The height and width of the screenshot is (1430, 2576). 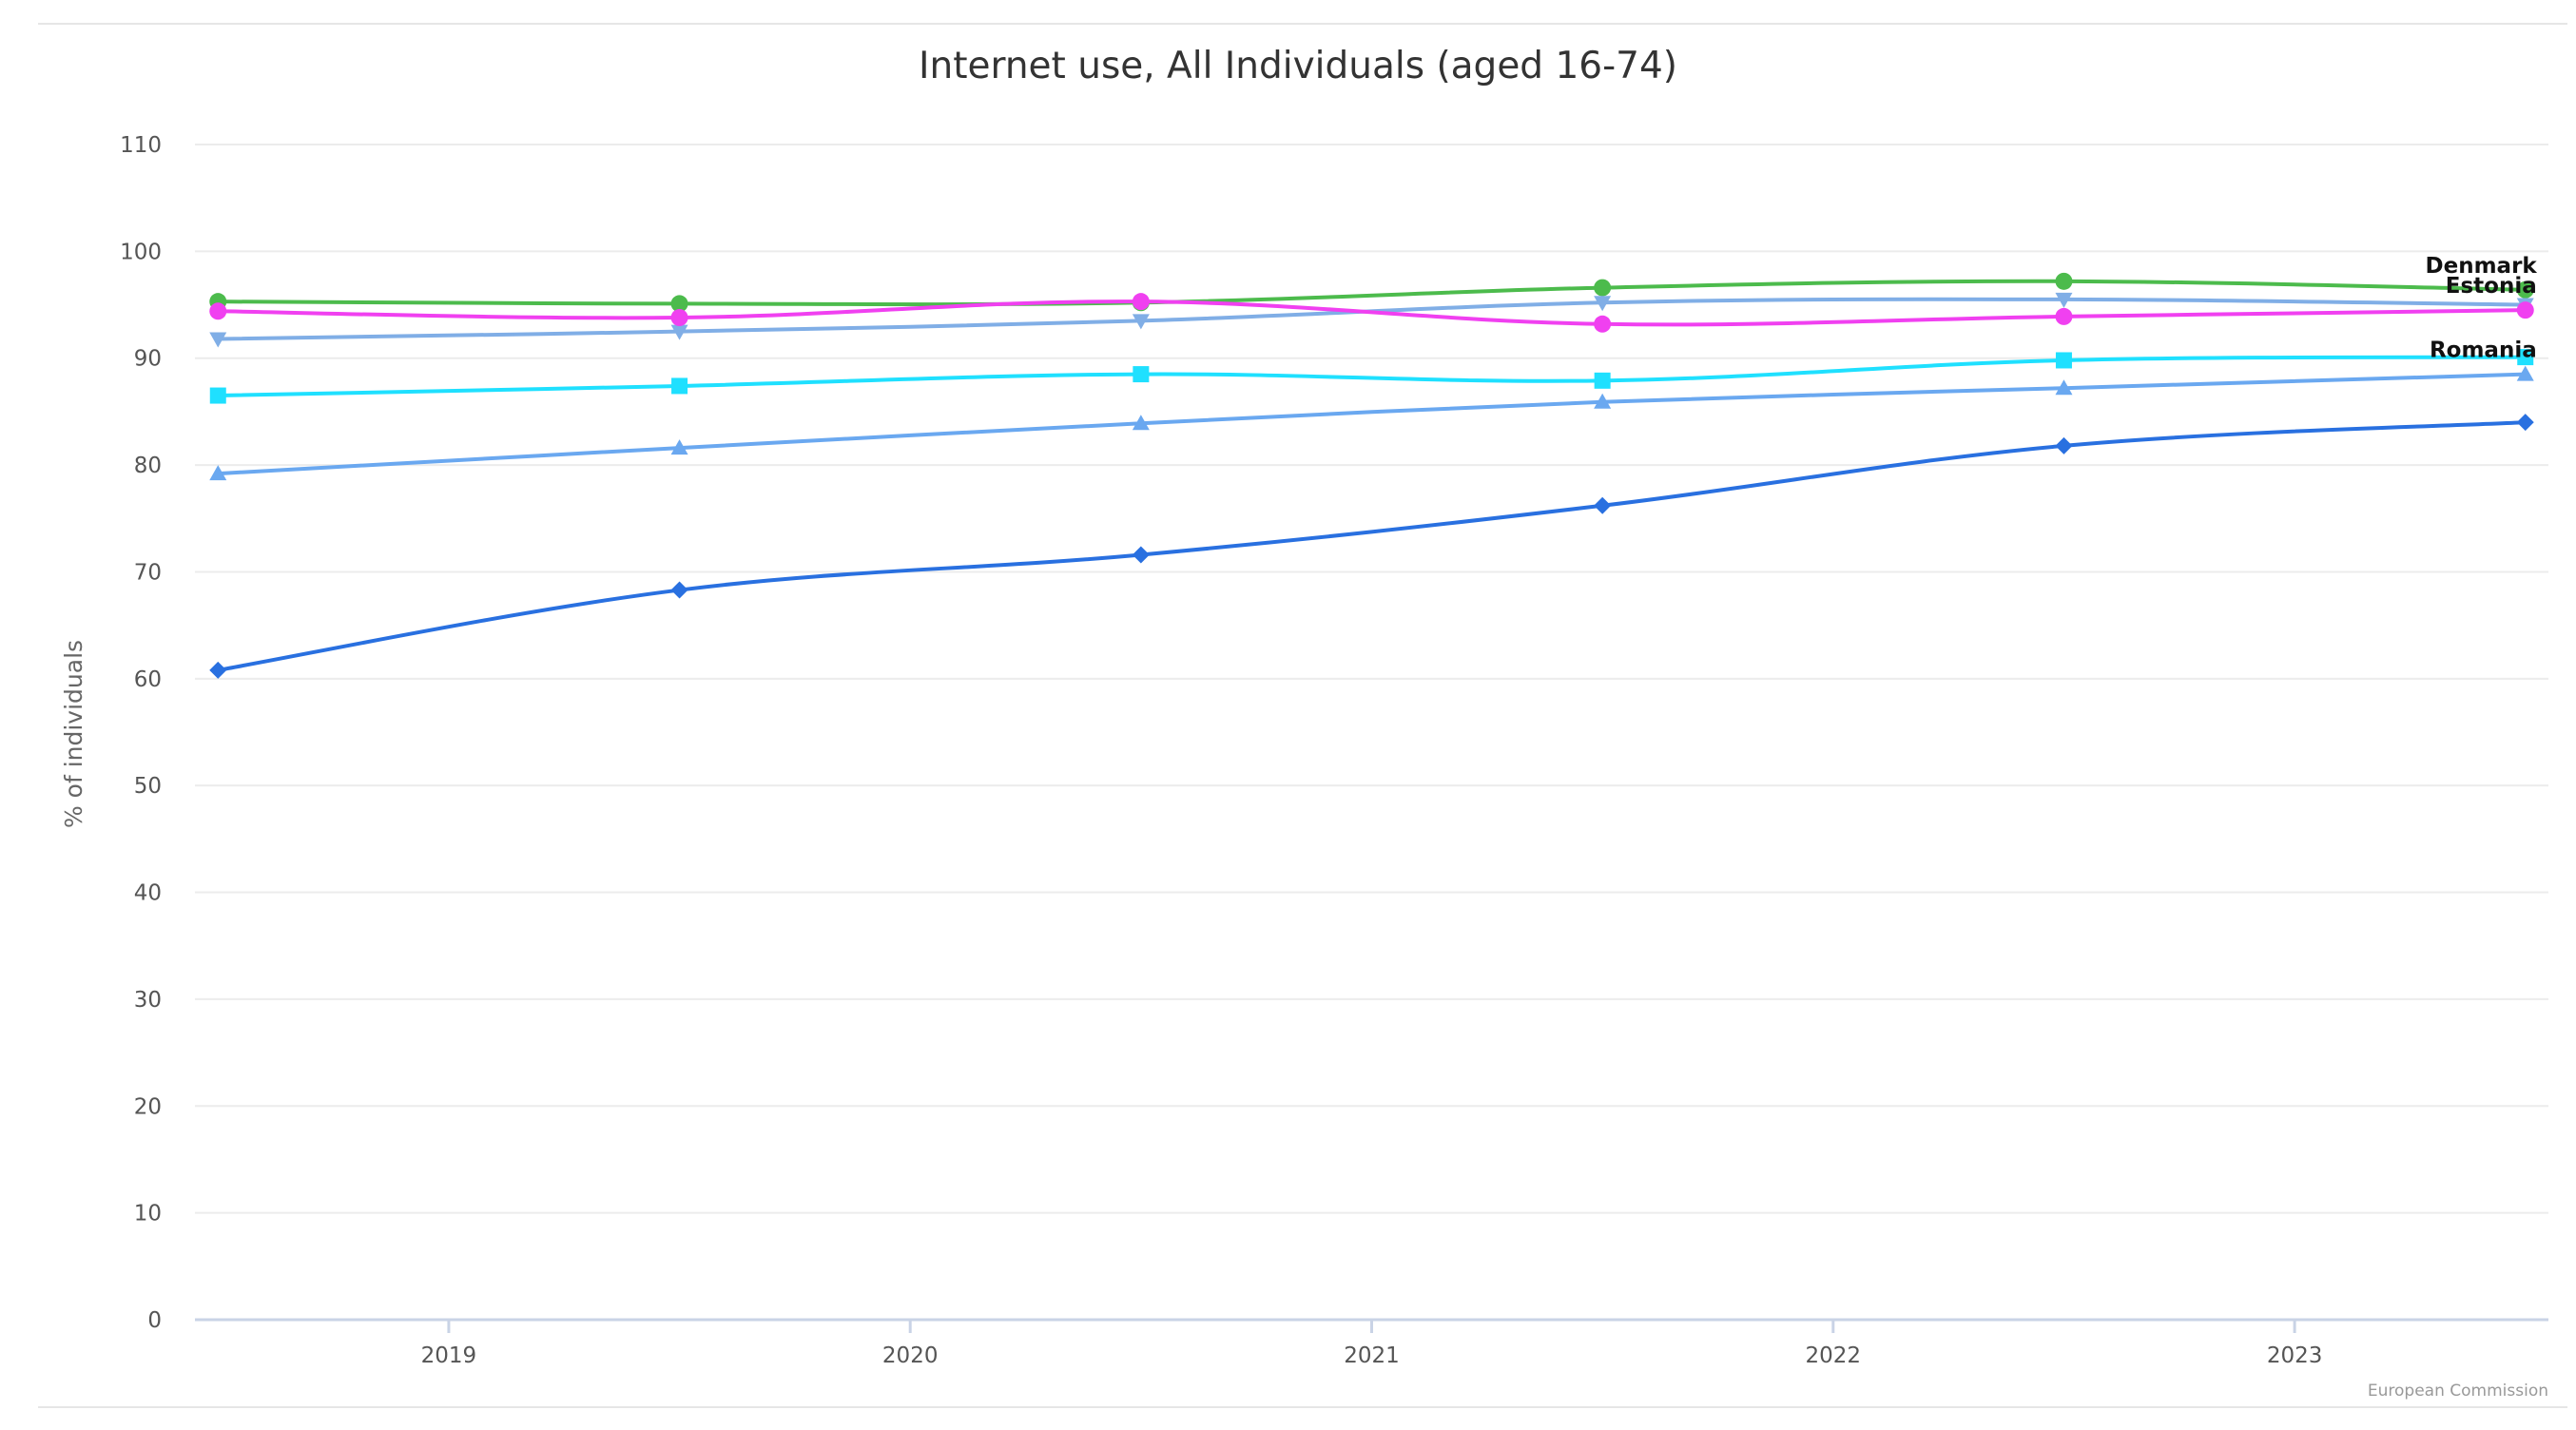 I want to click on x-axis-ticks: 2019 2020 2021 2022 2023, so click(x=1372, y=1344).